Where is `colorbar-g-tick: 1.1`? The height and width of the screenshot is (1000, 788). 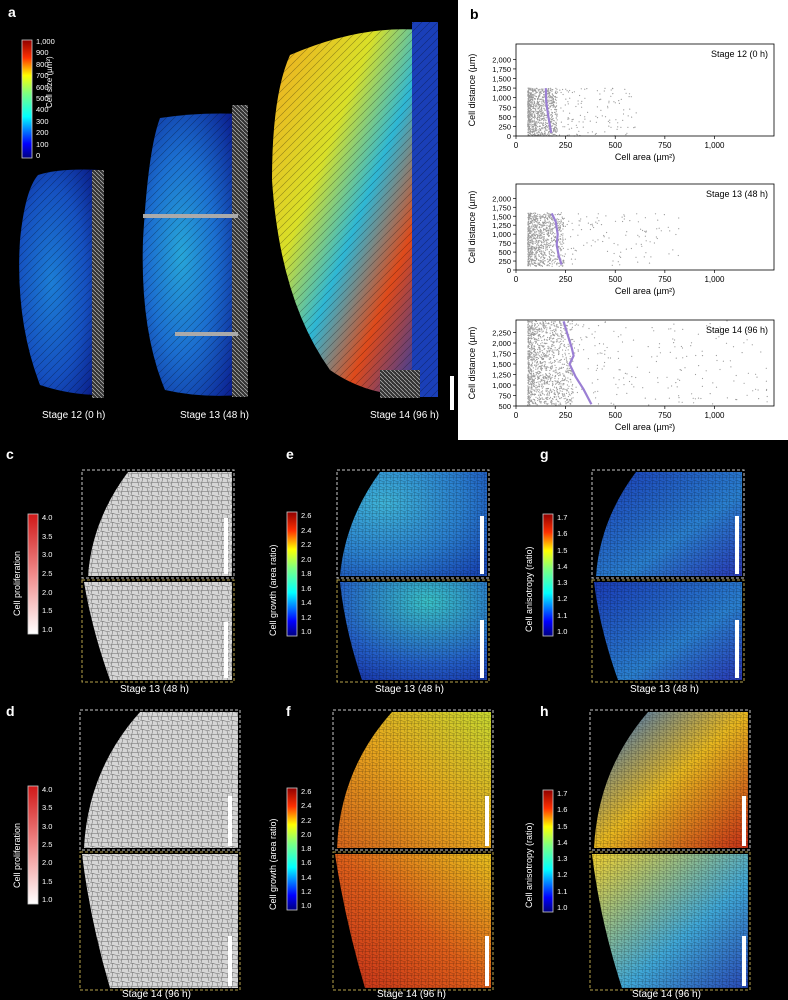
colorbar-g-tick: 1.1 is located at coordinates (562, 615).